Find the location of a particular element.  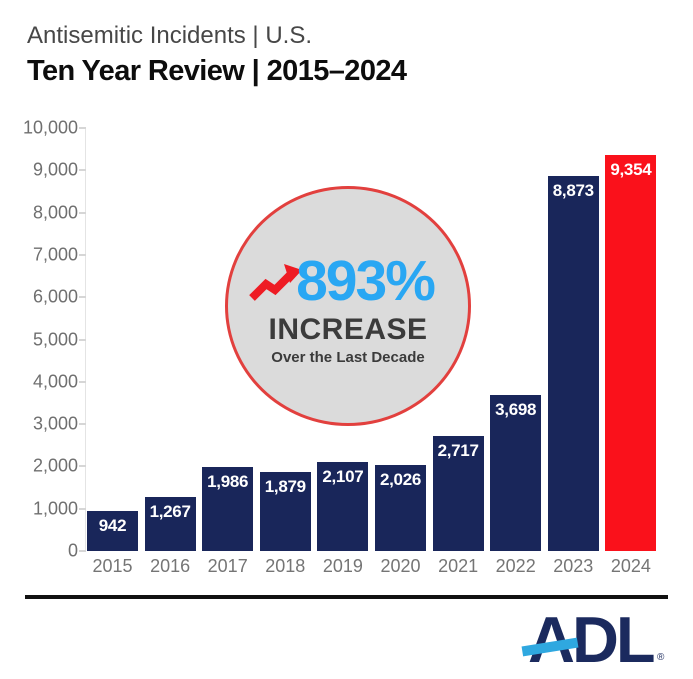

y-tick-label: 2,000 is located at coordinates (55, 465).